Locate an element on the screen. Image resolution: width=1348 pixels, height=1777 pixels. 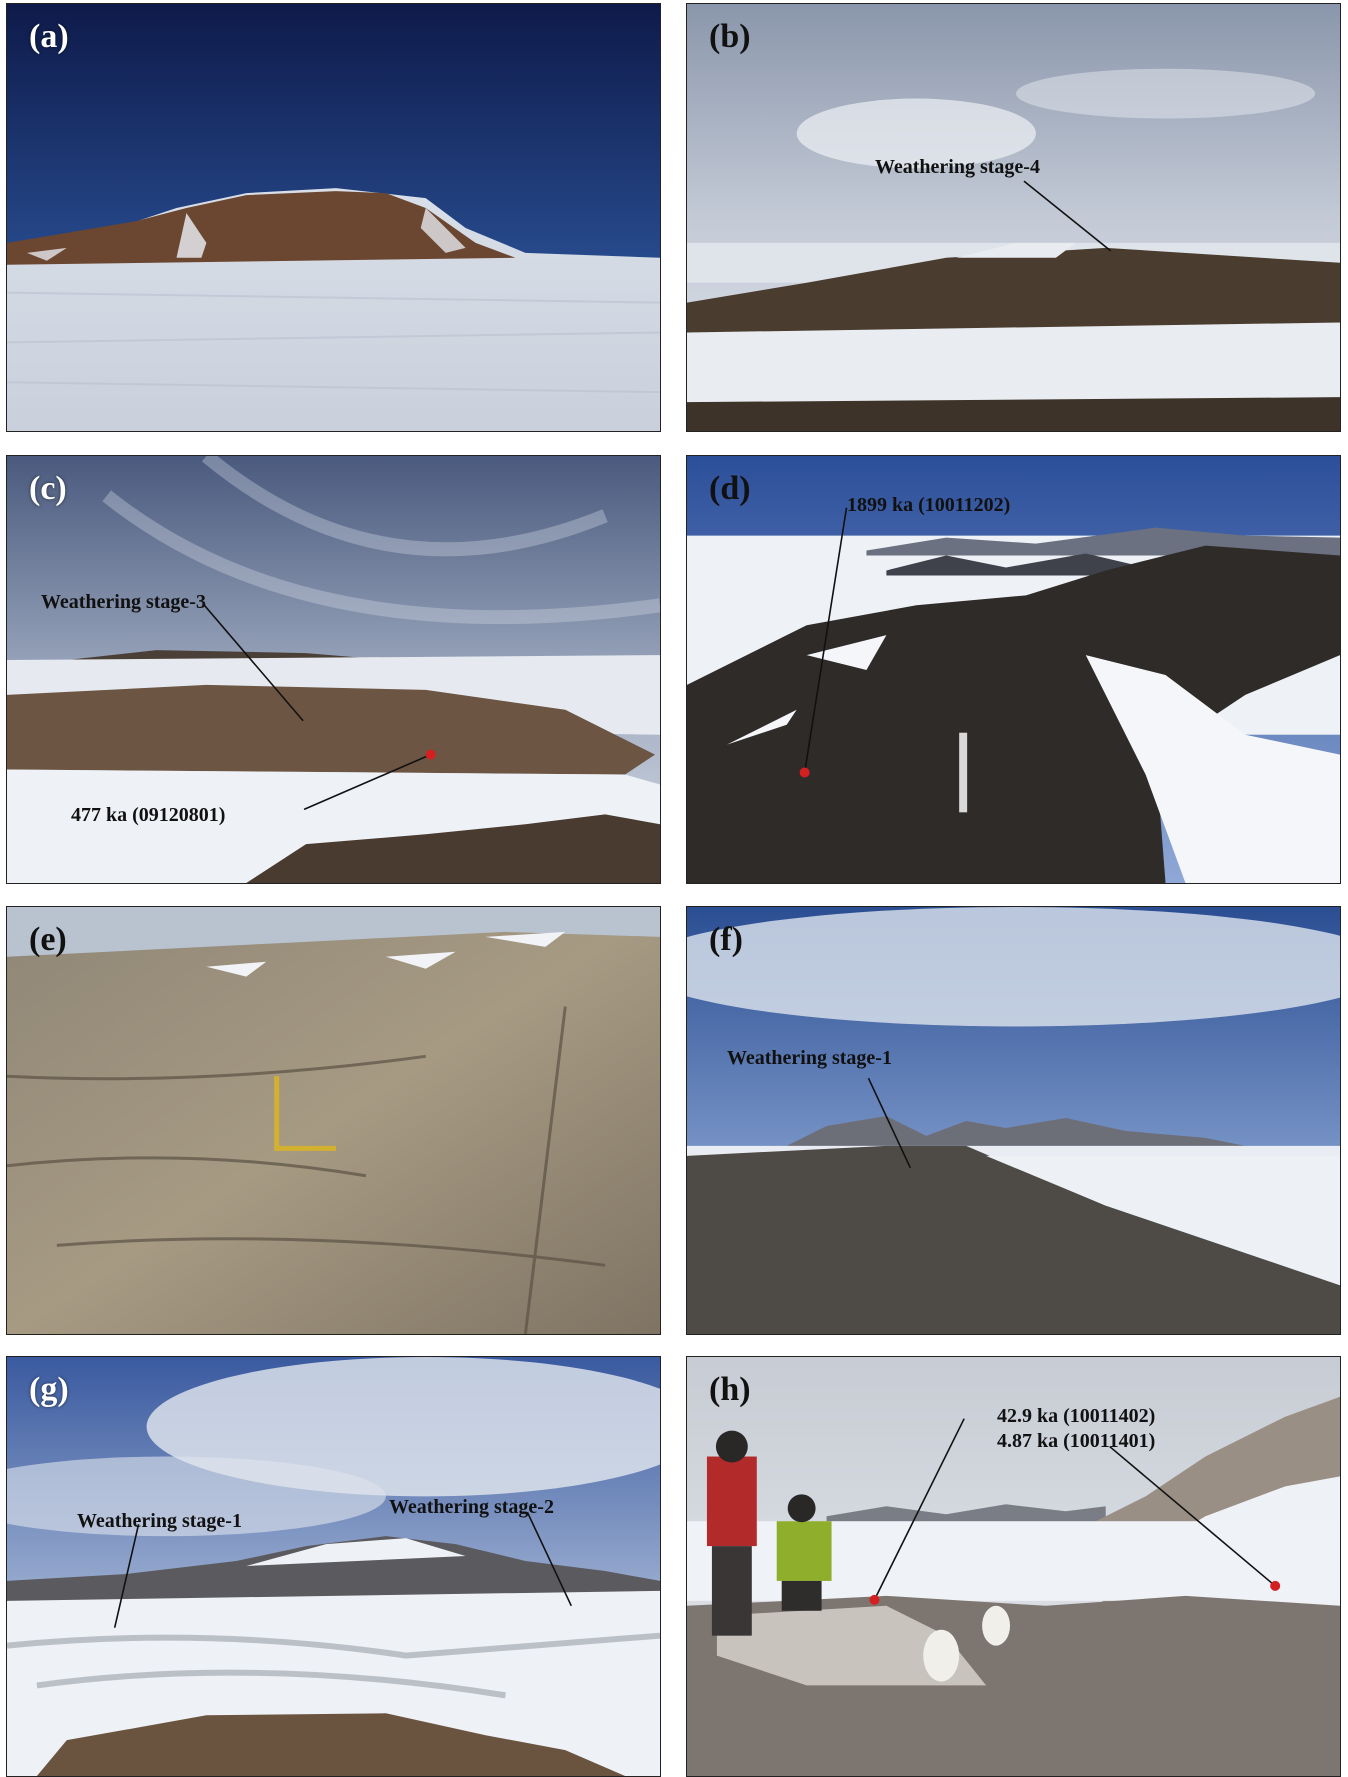
photo-panel-d: (d) 1899 ka (10011202) is located at coordinates (1013, 669).